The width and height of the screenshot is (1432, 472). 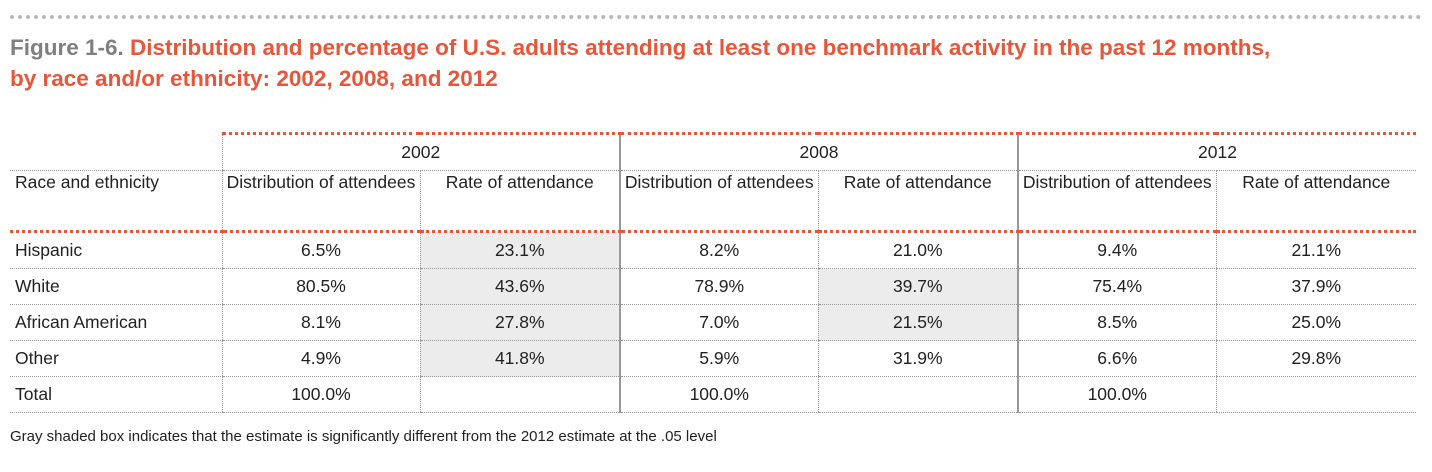 What do you see at coordinates (917, 394) in the screenshot?
I see `cell-rate-2008` at bounding box center [917, 394].